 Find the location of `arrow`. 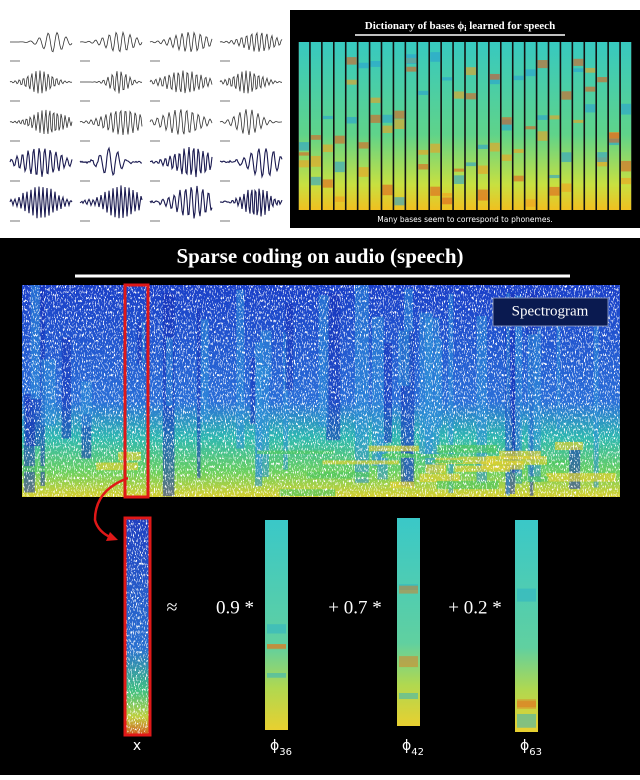

arrow is located at coordinates (111, 508).